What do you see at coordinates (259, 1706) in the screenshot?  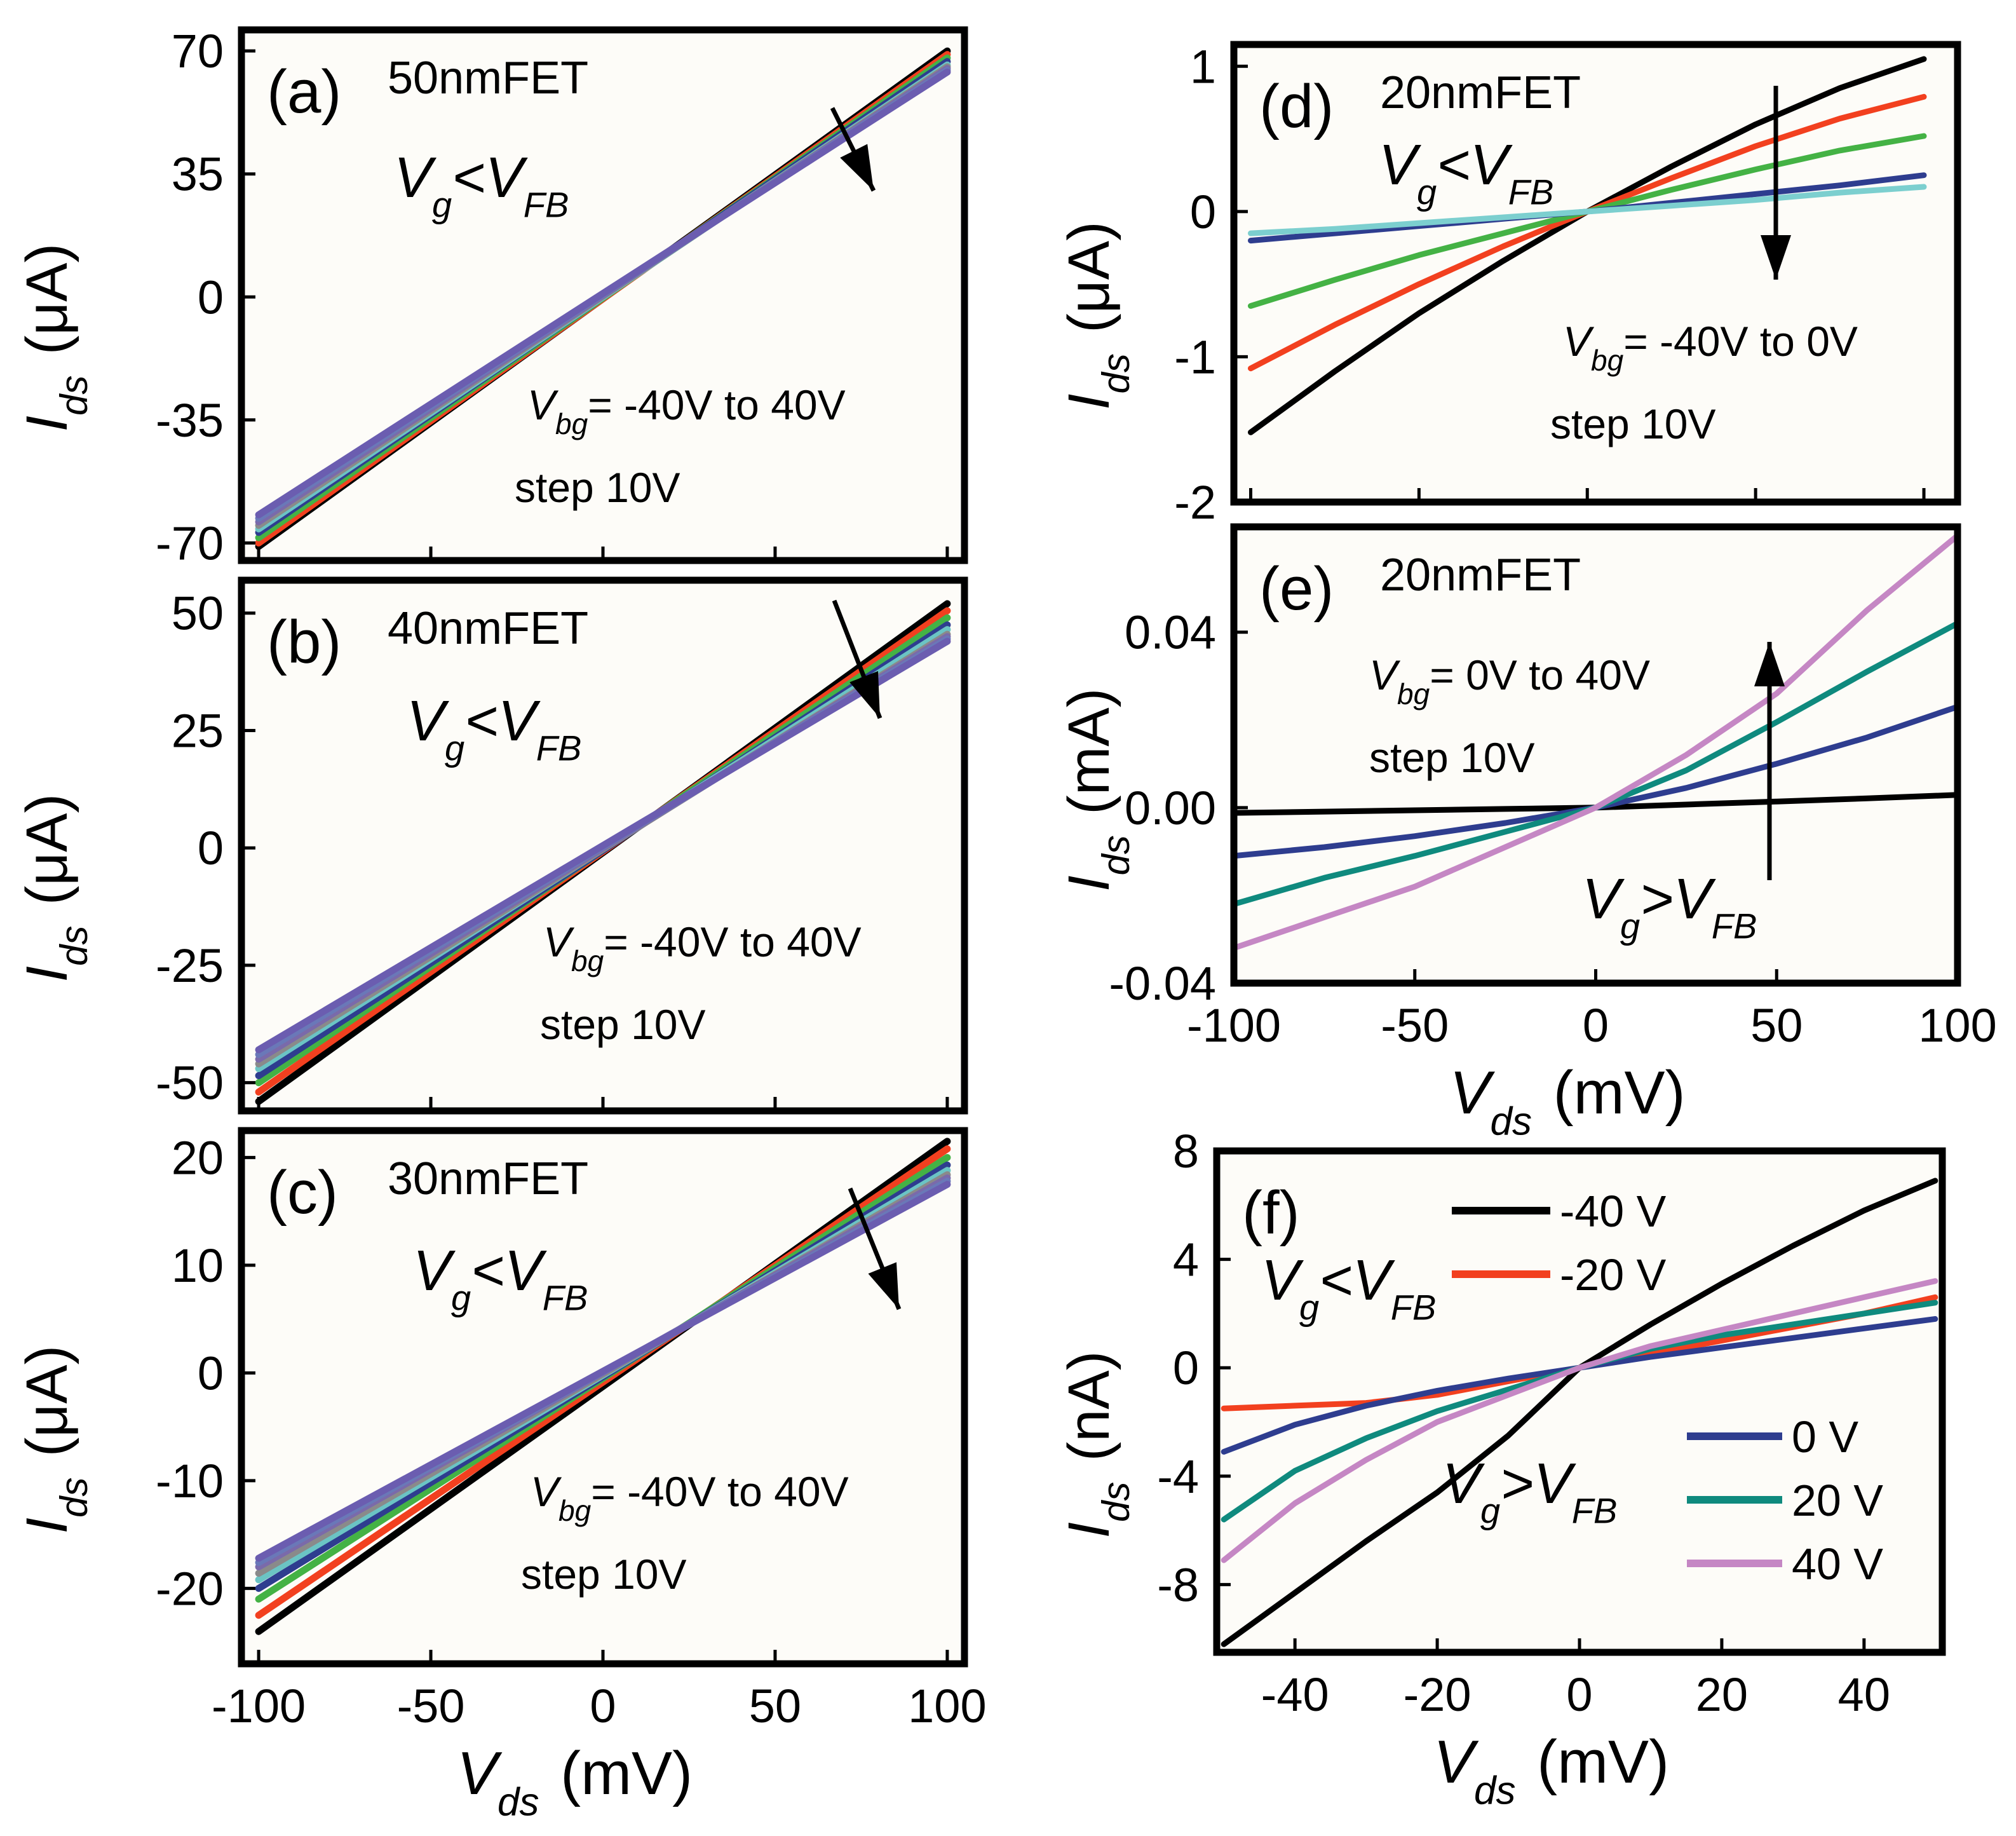 I see `x-tick-label: -100` at bounding box center [259, 1706].